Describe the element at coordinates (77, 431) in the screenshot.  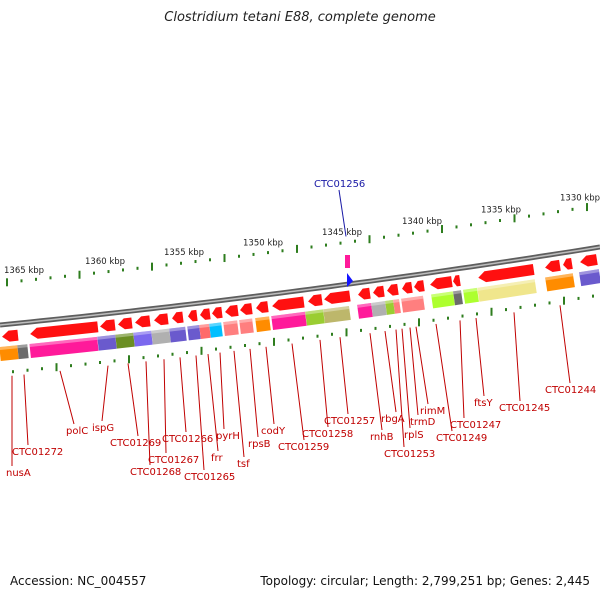
I see `gene-label: polC` at that location.